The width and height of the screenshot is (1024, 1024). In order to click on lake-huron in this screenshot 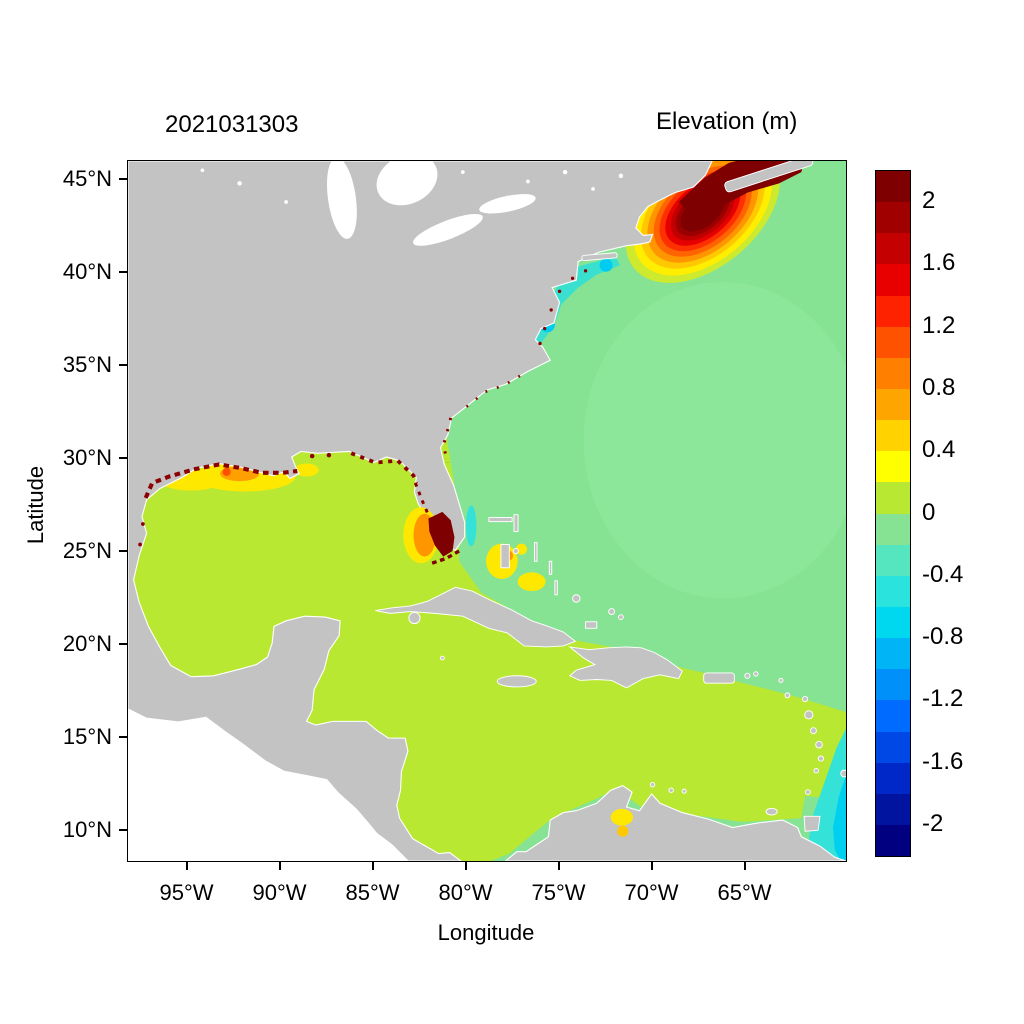, I will do `click(407, 183)`.